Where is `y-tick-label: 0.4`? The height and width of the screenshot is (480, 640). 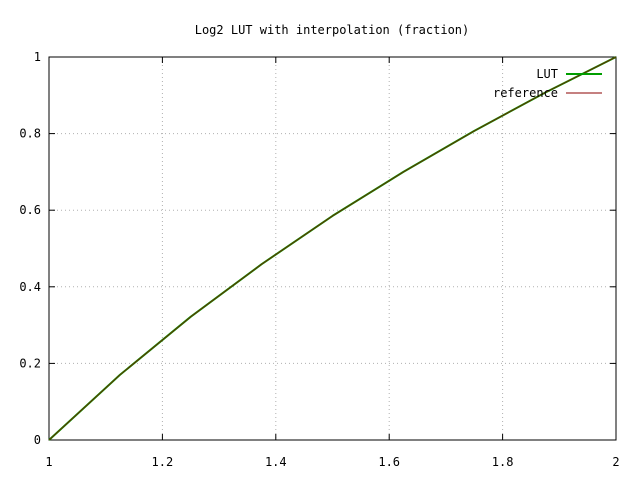
y-tick-label: 0.4 is located at coordinates (30, 287).